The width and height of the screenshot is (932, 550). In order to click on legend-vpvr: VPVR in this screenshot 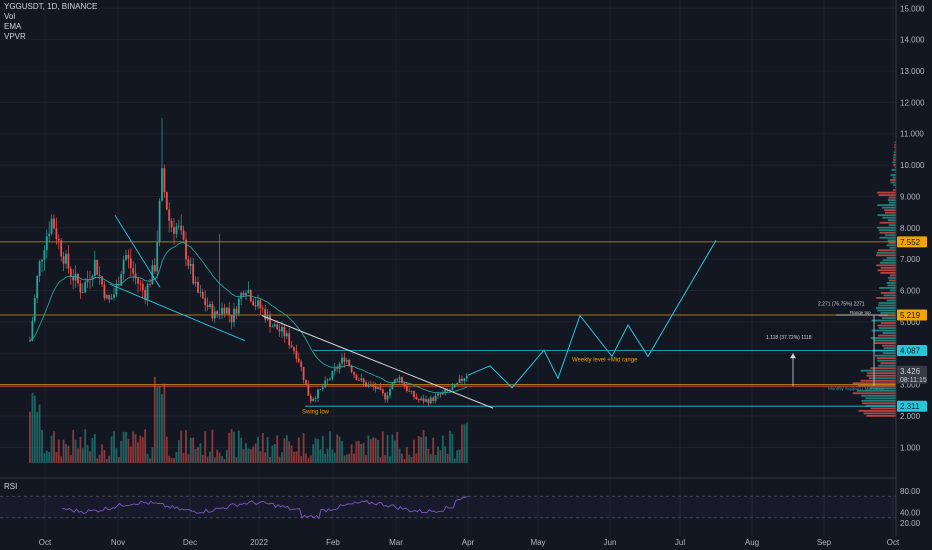, I will do `click(15, 36)`.